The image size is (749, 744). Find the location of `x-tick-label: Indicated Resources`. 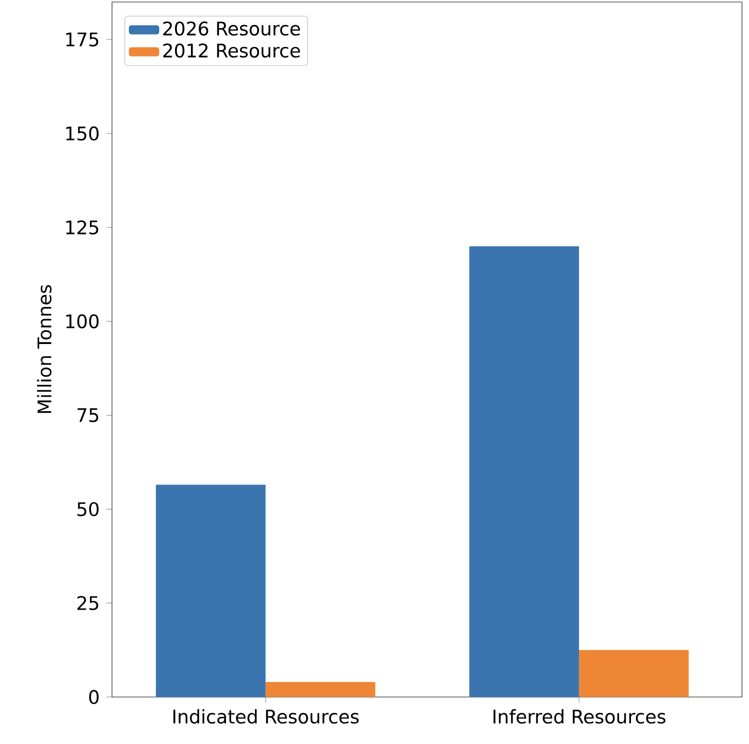

x-tick-label: Indicated Resources is located at coordinates (266, 716).